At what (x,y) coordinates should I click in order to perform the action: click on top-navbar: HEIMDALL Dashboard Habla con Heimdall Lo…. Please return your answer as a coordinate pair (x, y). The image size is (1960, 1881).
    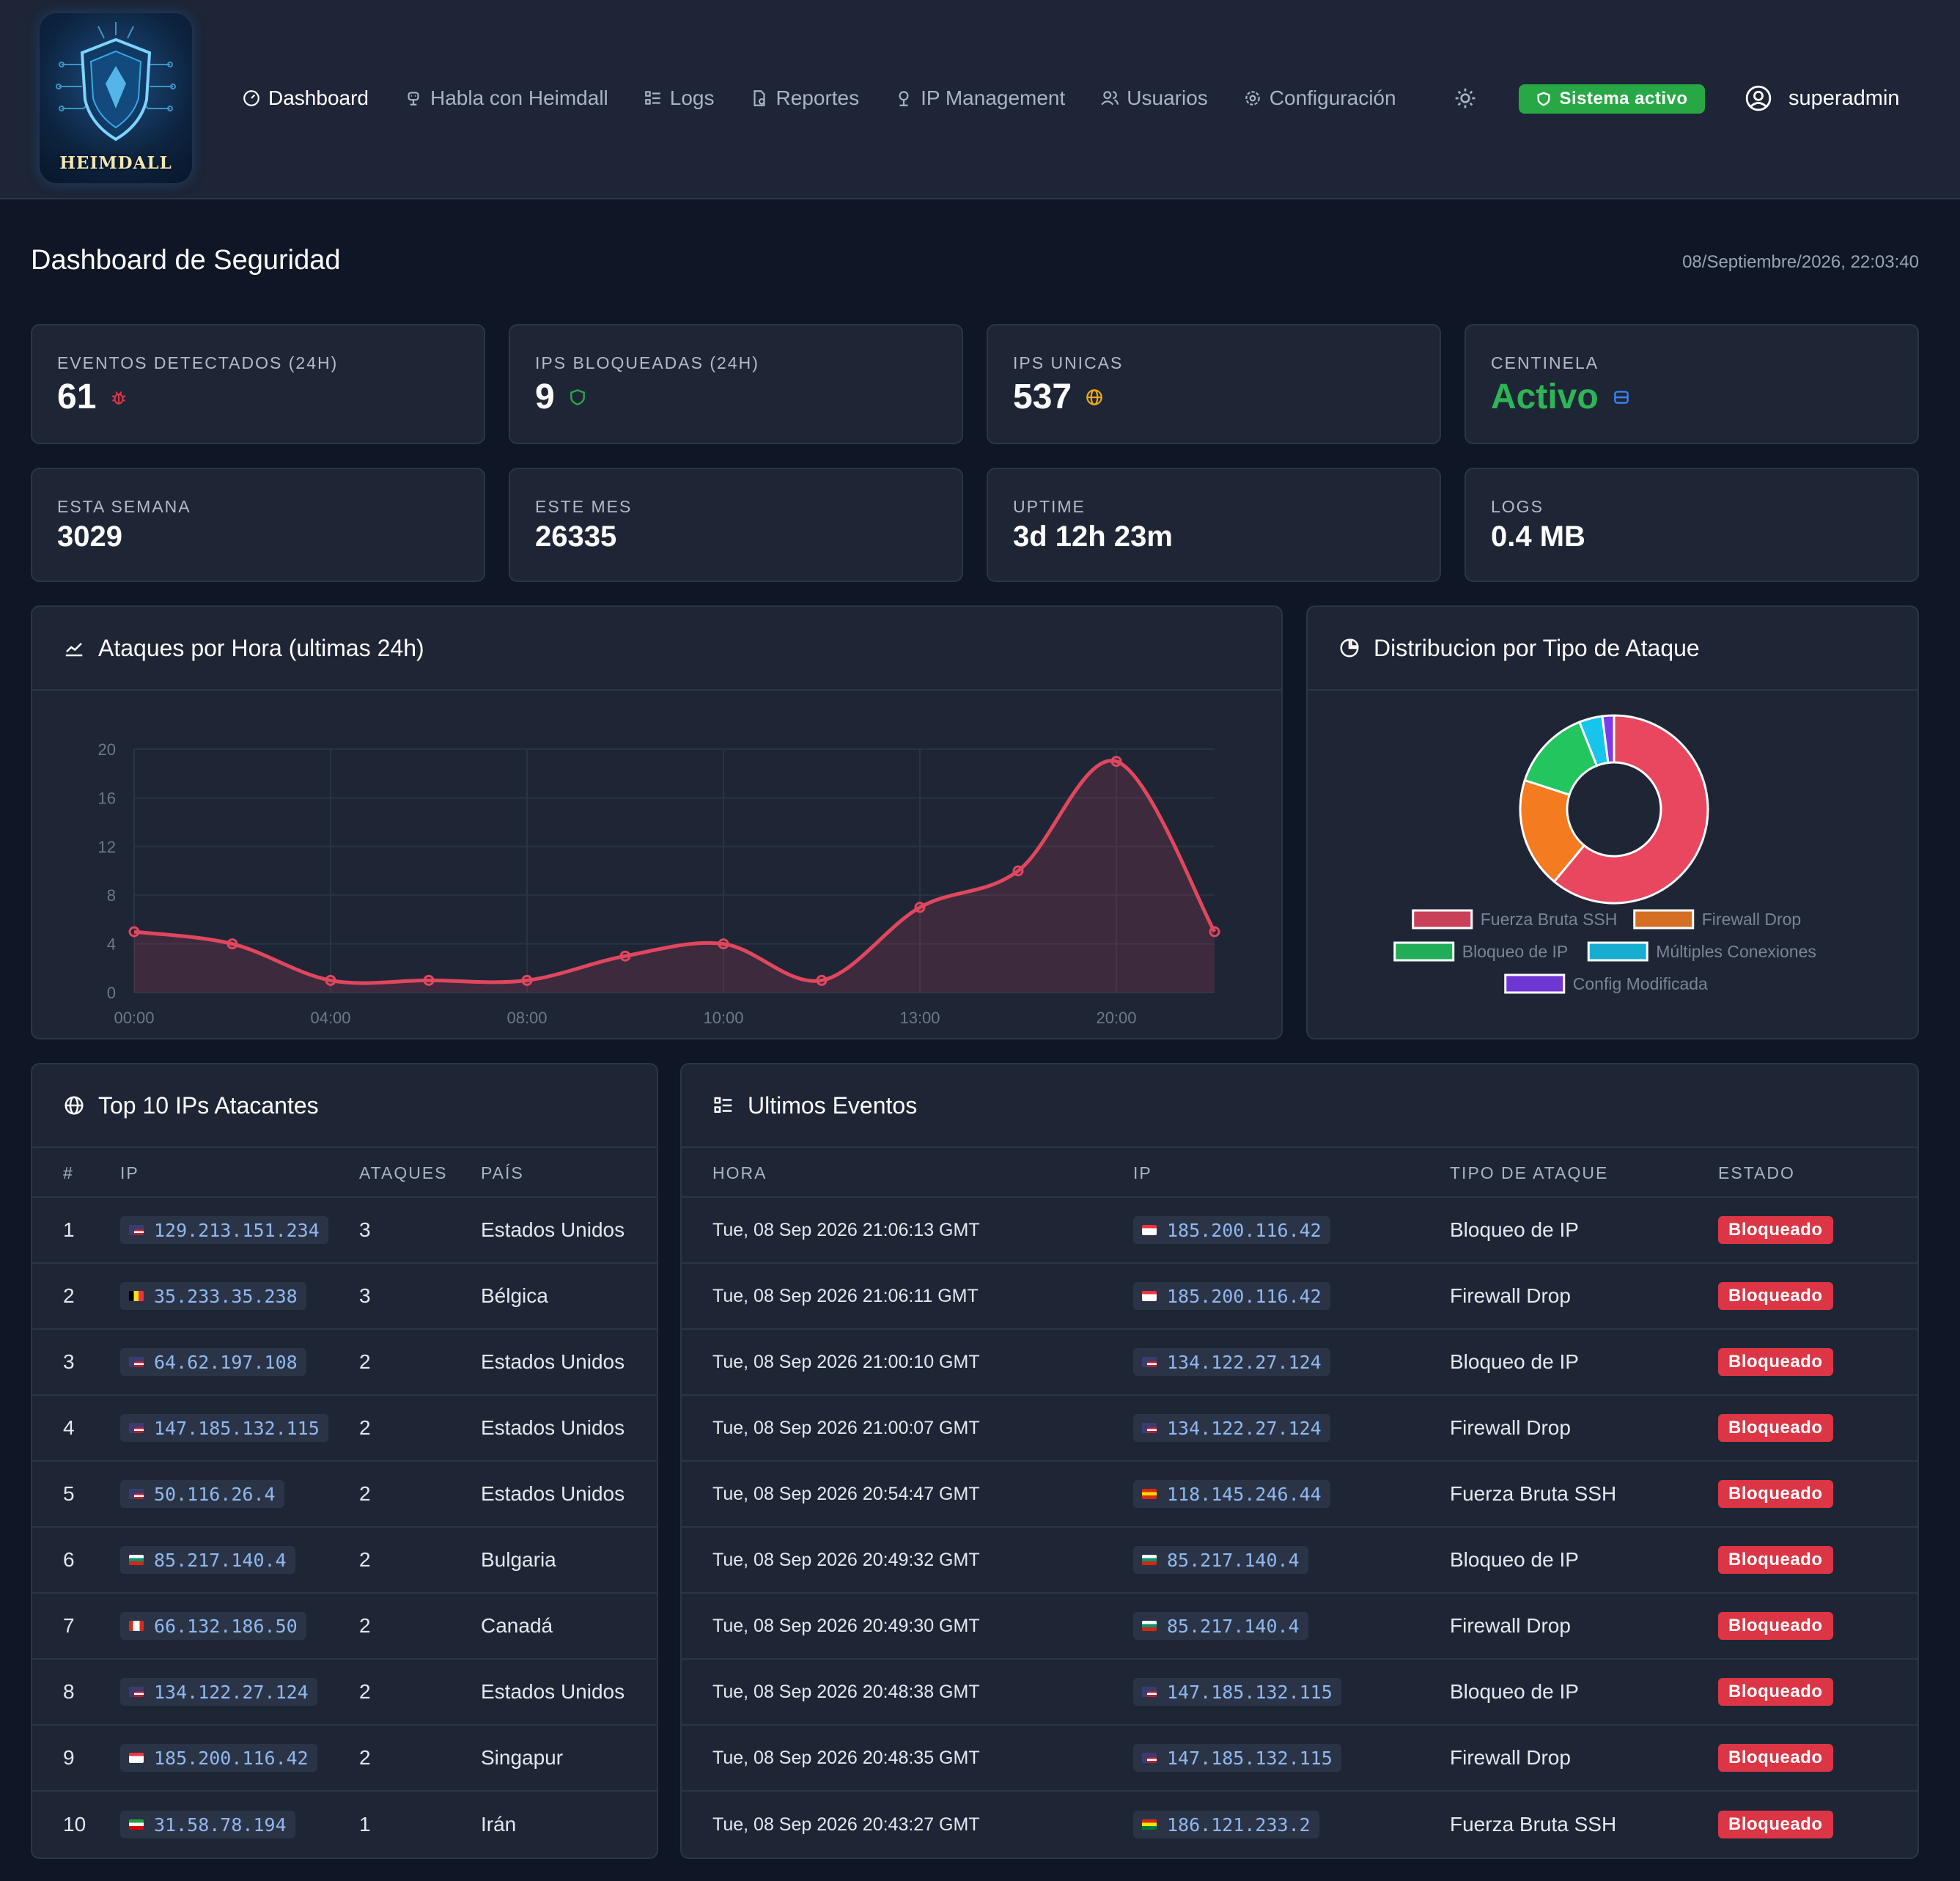
    Looking at the image, I should click on (980, 99).